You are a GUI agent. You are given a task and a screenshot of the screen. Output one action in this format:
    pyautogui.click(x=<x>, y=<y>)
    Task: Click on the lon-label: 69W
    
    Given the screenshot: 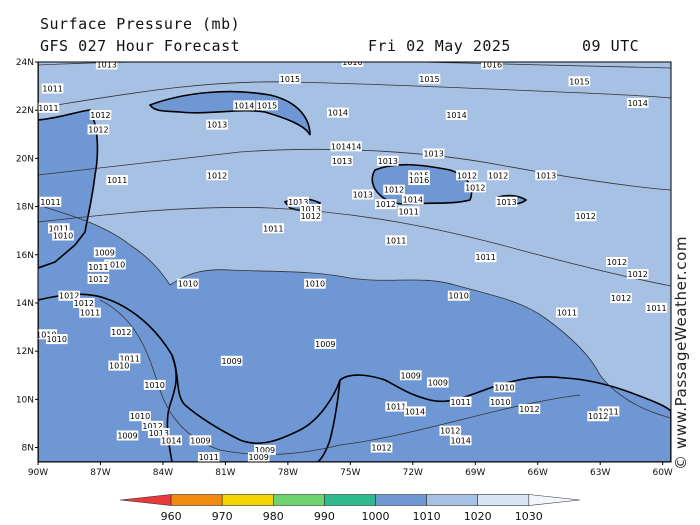 What is the action you would take?
    pyautogui.click(x=475, y=473)
    